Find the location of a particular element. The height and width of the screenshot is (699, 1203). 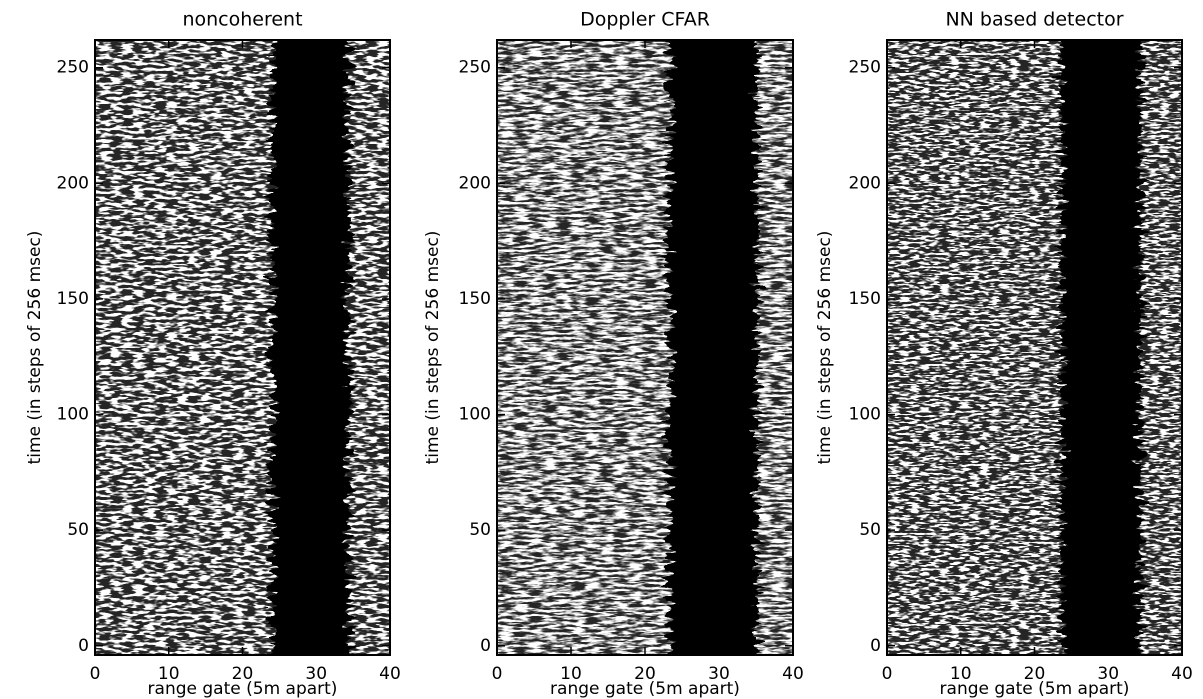

panel-title: noncoherent is located at coordinates (242, 20).